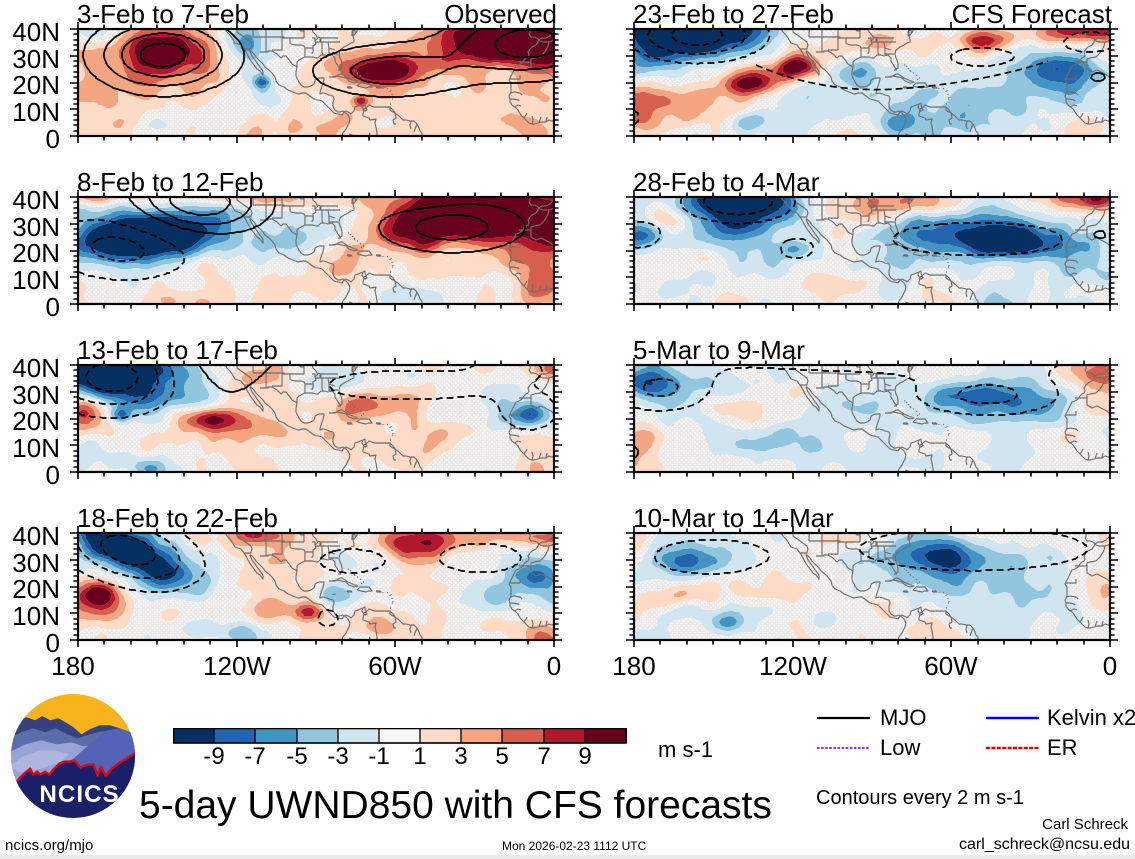  What do you see at coordinates (79, 794) in the screenshot?
I see `svg-text: NCICS` at bounding box center [79, 794].